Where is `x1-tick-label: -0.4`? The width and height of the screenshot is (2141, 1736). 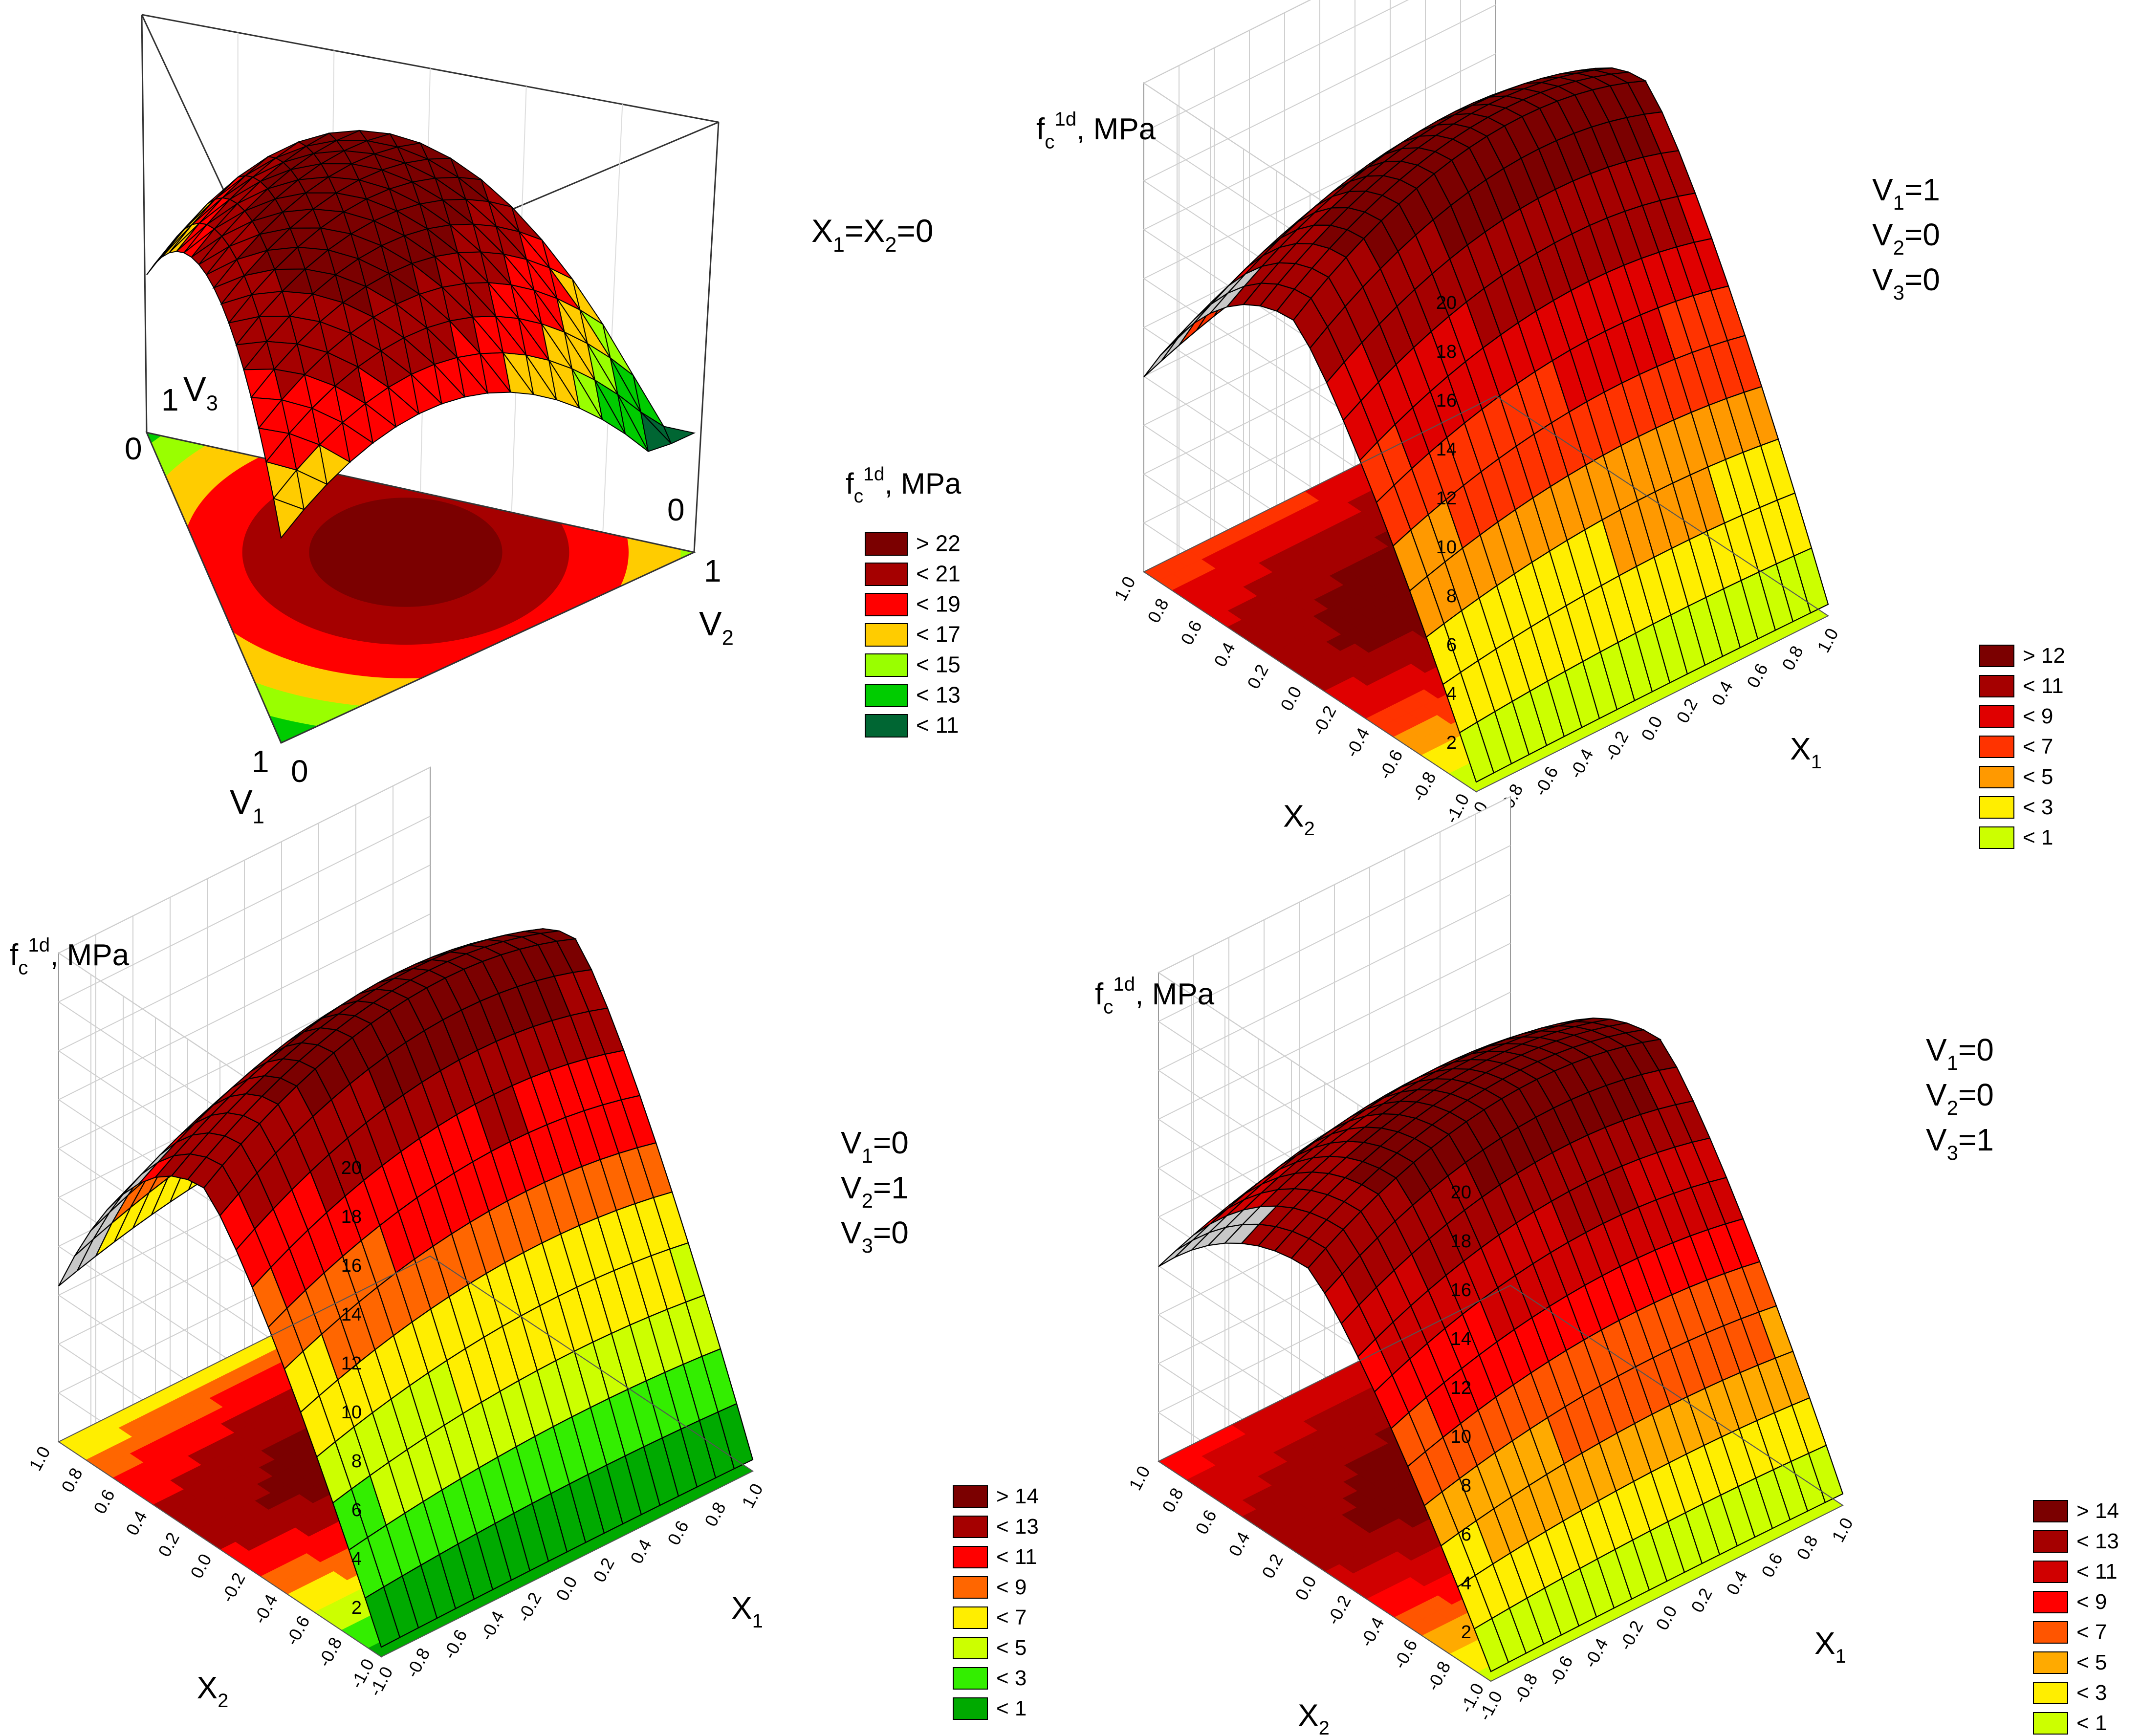
x1-tick-label: -0.4 is located at coordinates (1596, 1653).